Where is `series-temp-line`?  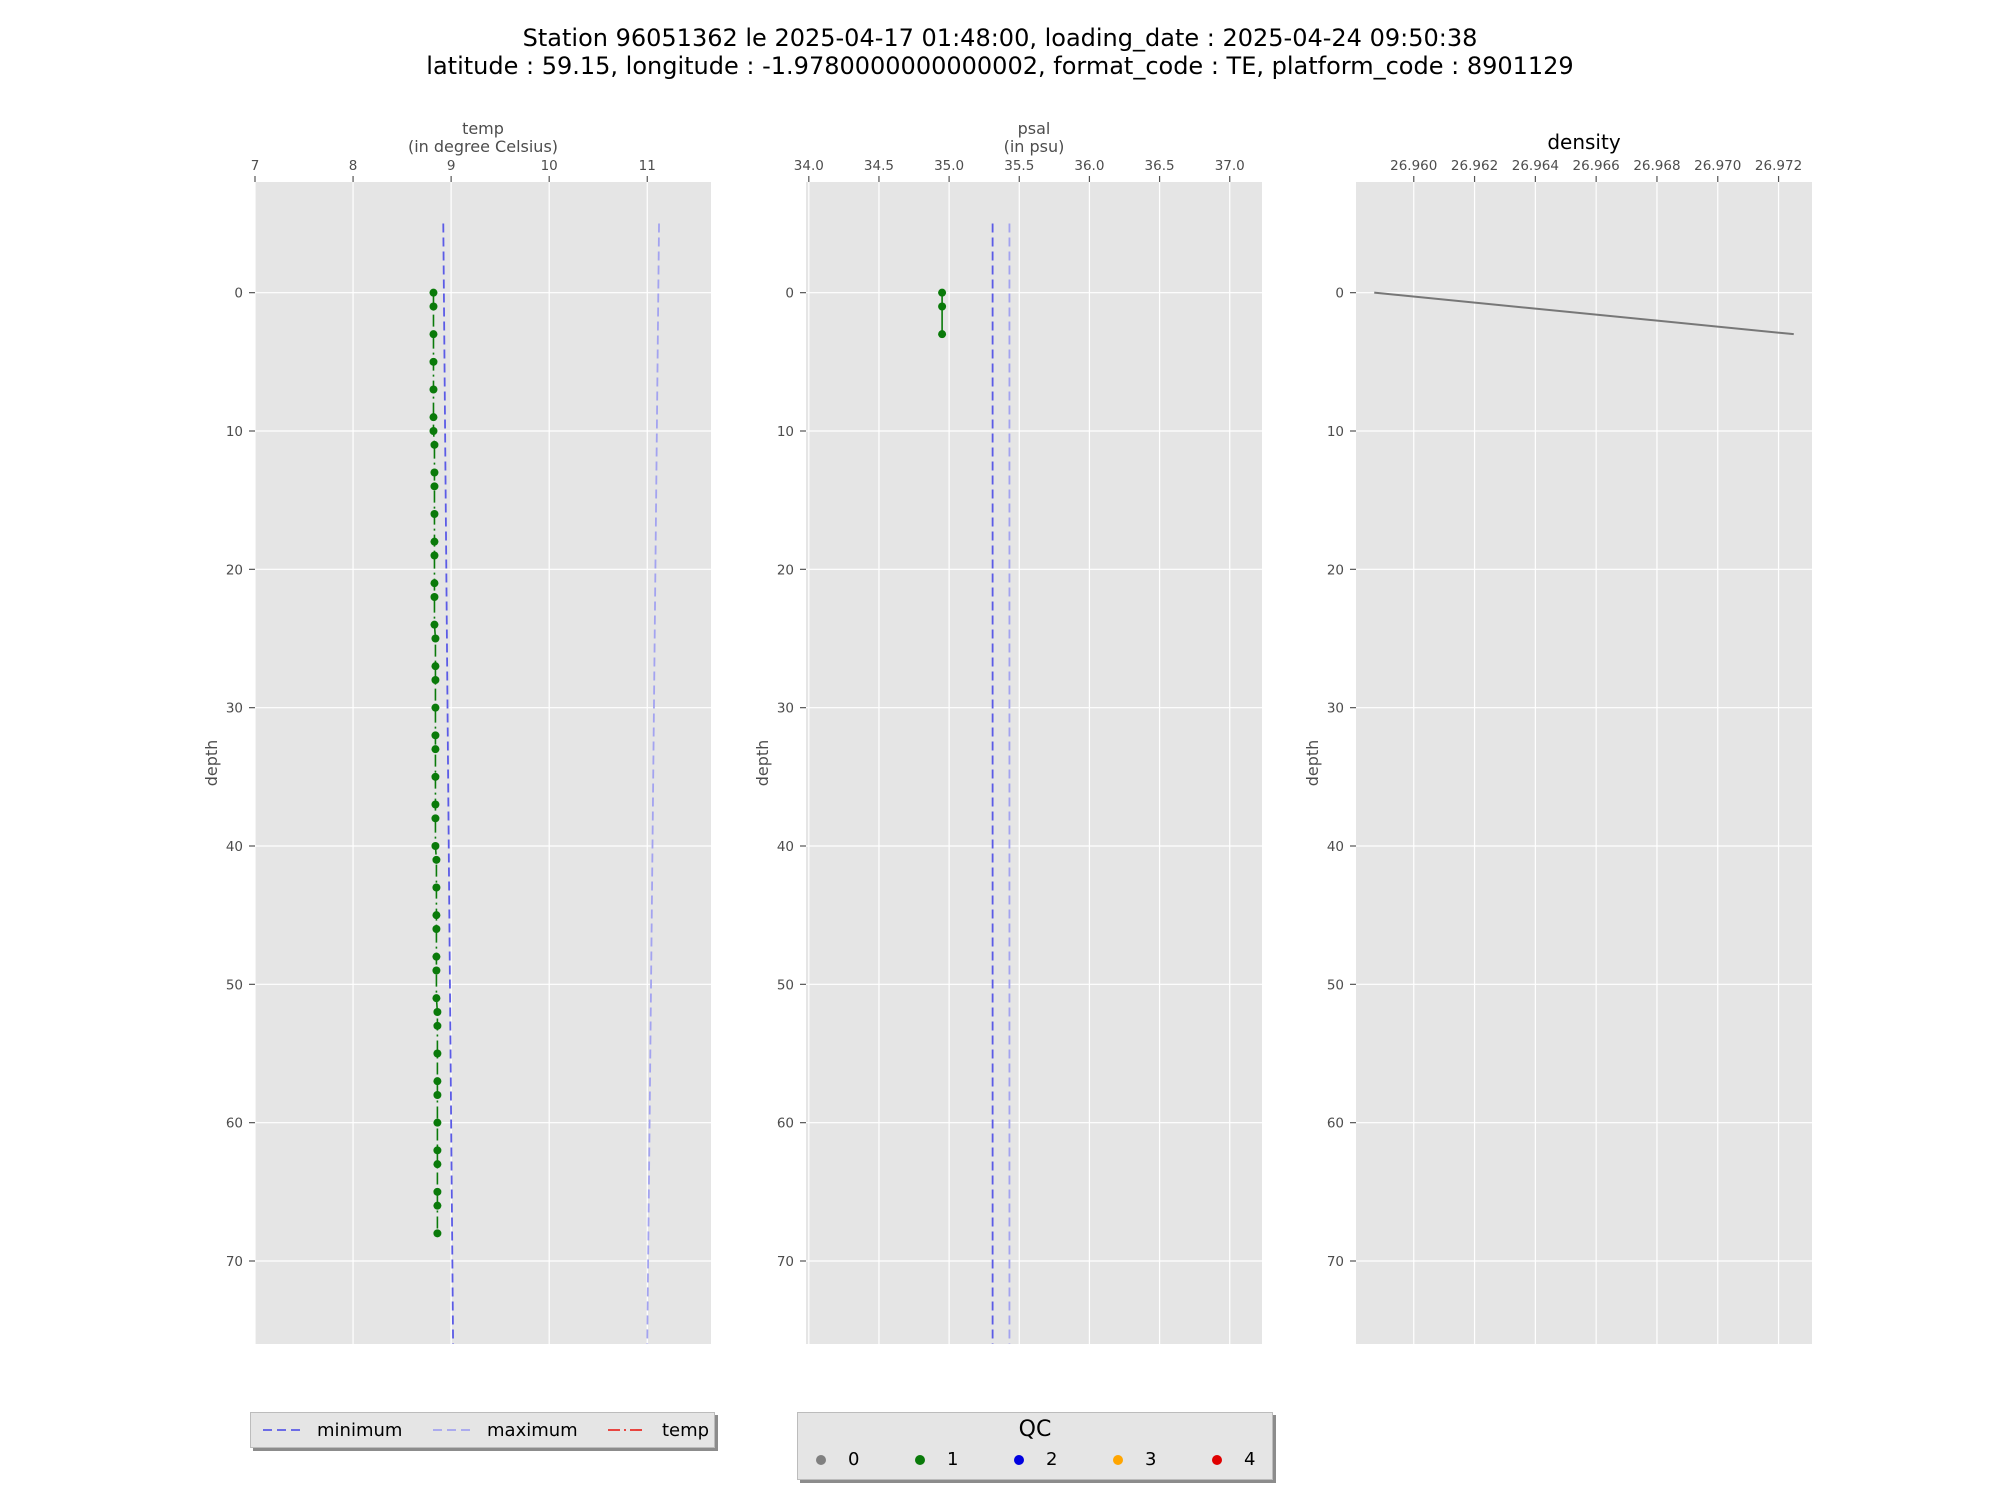 series-temp-line is located at coordinates (435, 763).